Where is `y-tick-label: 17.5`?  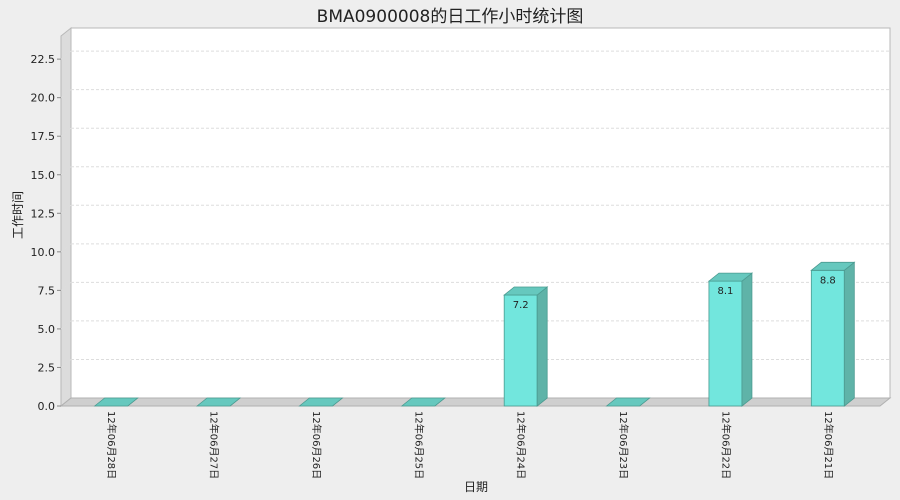
y-tick-label: 17.5 is located at coordinates (43, 136).